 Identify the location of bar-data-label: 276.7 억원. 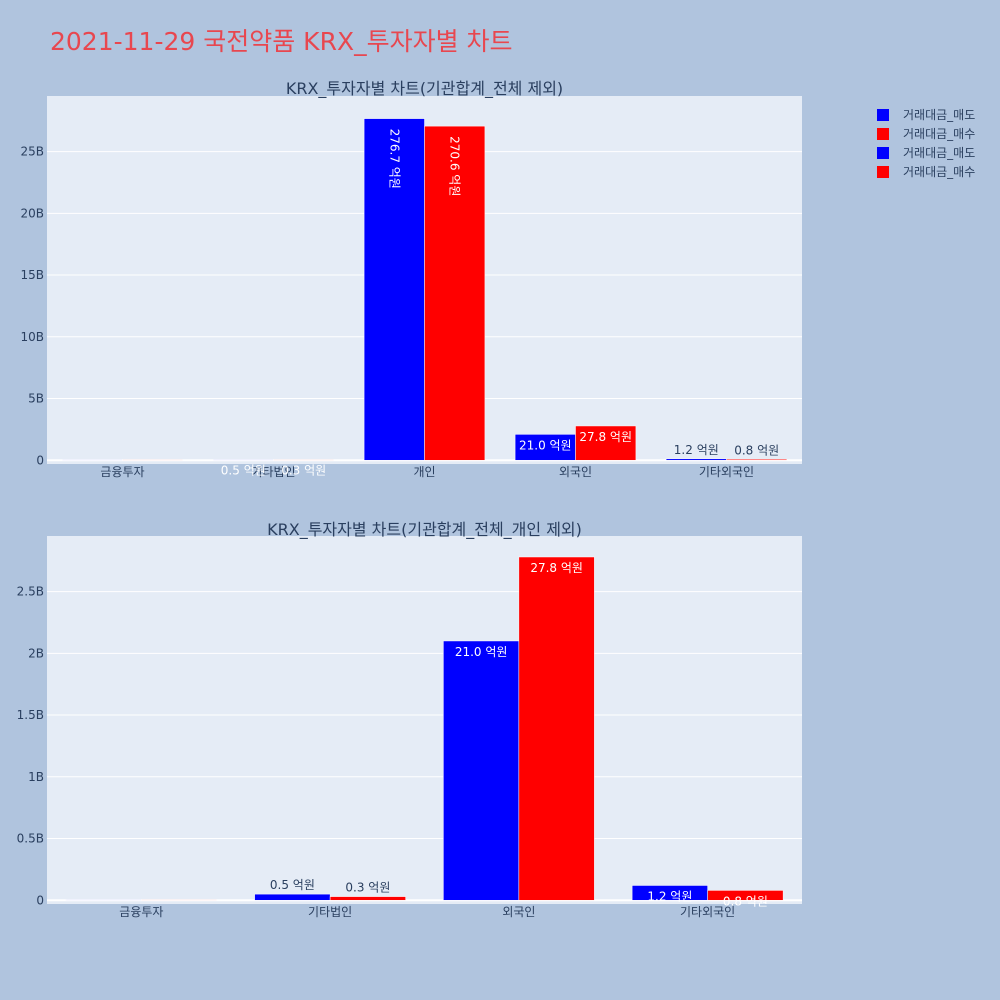
(394, 159).